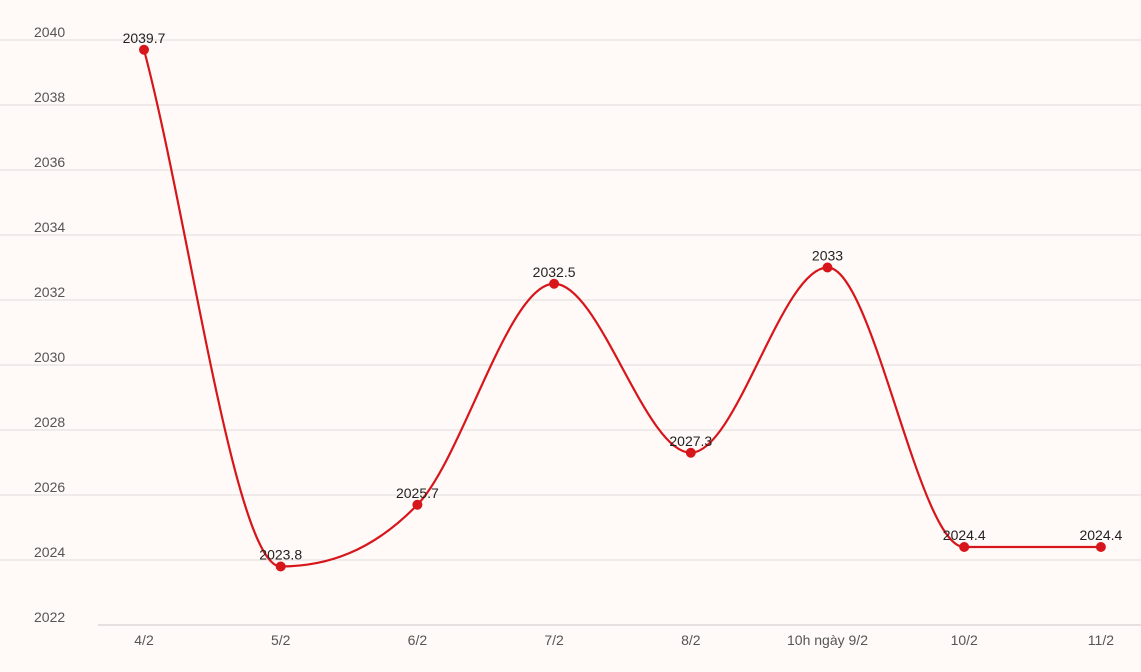 This screenshot has height=672, width=1141. What do you see at coordinates (49, 162) in the screenshot?
I see `y-tick-label: 2036` at bounding box center [49, 162].